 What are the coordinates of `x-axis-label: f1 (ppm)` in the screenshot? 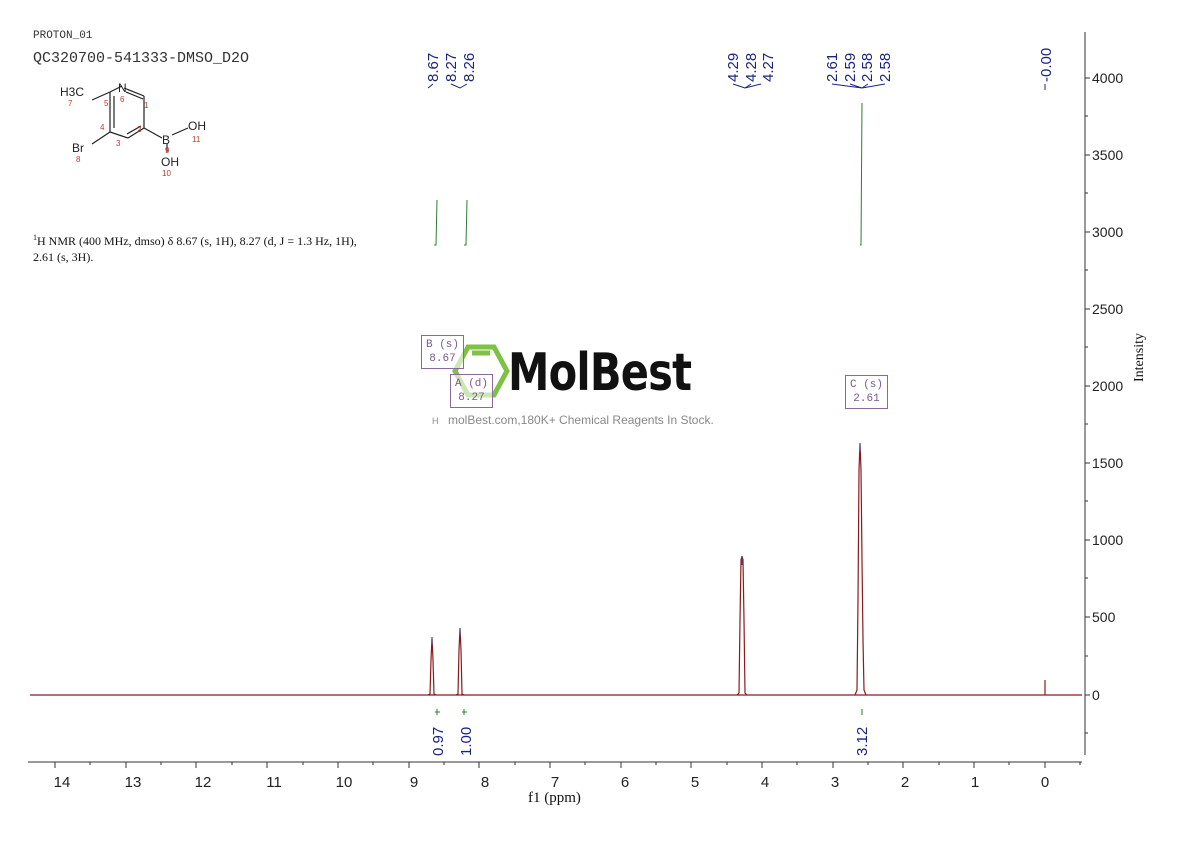 It's located at (554, 798).